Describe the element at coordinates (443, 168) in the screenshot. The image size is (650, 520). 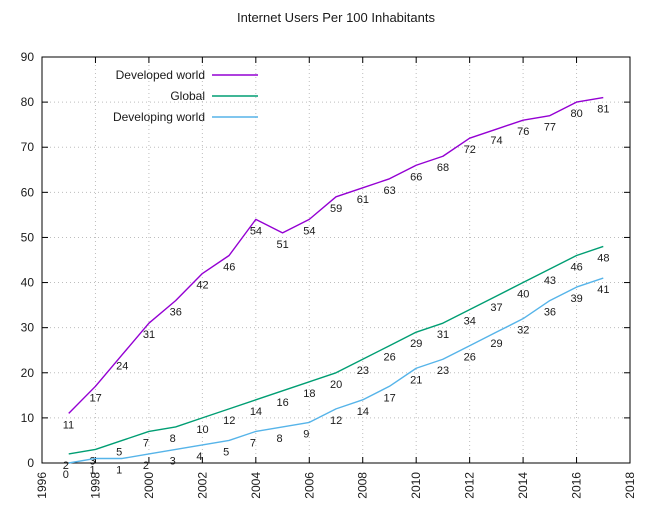
I see `point-label: 68` at that location.